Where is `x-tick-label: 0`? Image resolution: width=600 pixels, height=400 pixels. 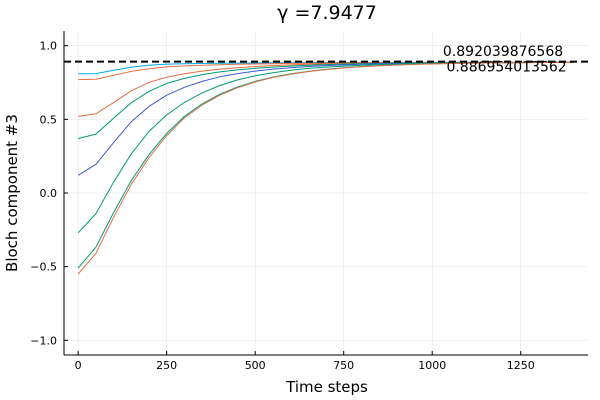 x-tick-label: 0 is located at coordinates (78, 365).